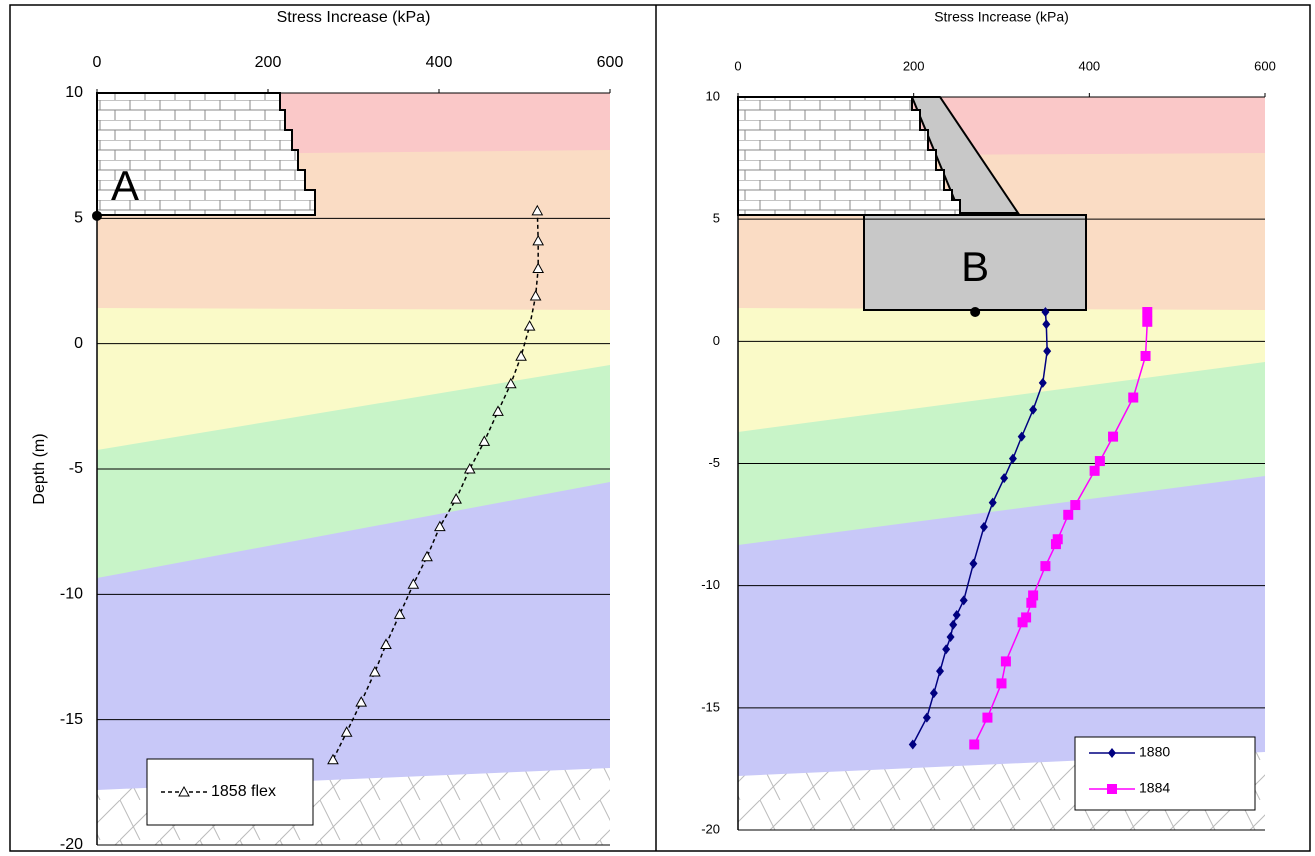 The width and height of the screenshot is (1315, 856). What do you see at coordinates (39, 468) in the screenshot?
I see `y-axis-title: Depth (m)` at bounding box center [39, 468].